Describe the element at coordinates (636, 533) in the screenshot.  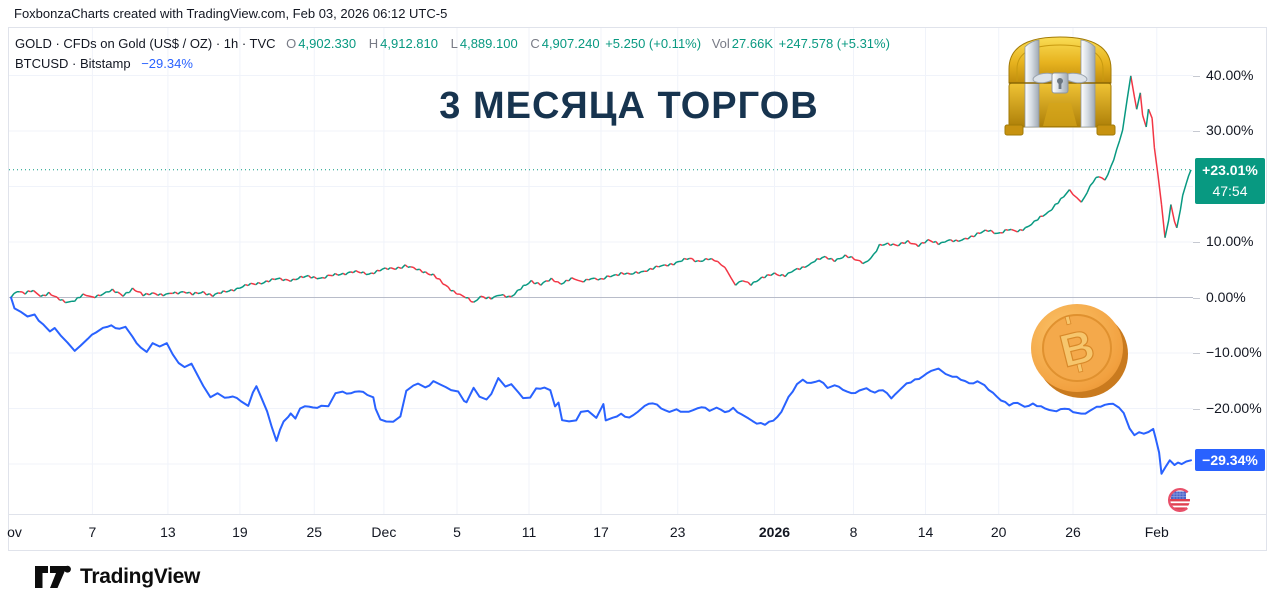
I see `time-axis: ov 7 13 19 25 Dec 5 11 17 23 2026 8 14 20 26 Feb` at that location.